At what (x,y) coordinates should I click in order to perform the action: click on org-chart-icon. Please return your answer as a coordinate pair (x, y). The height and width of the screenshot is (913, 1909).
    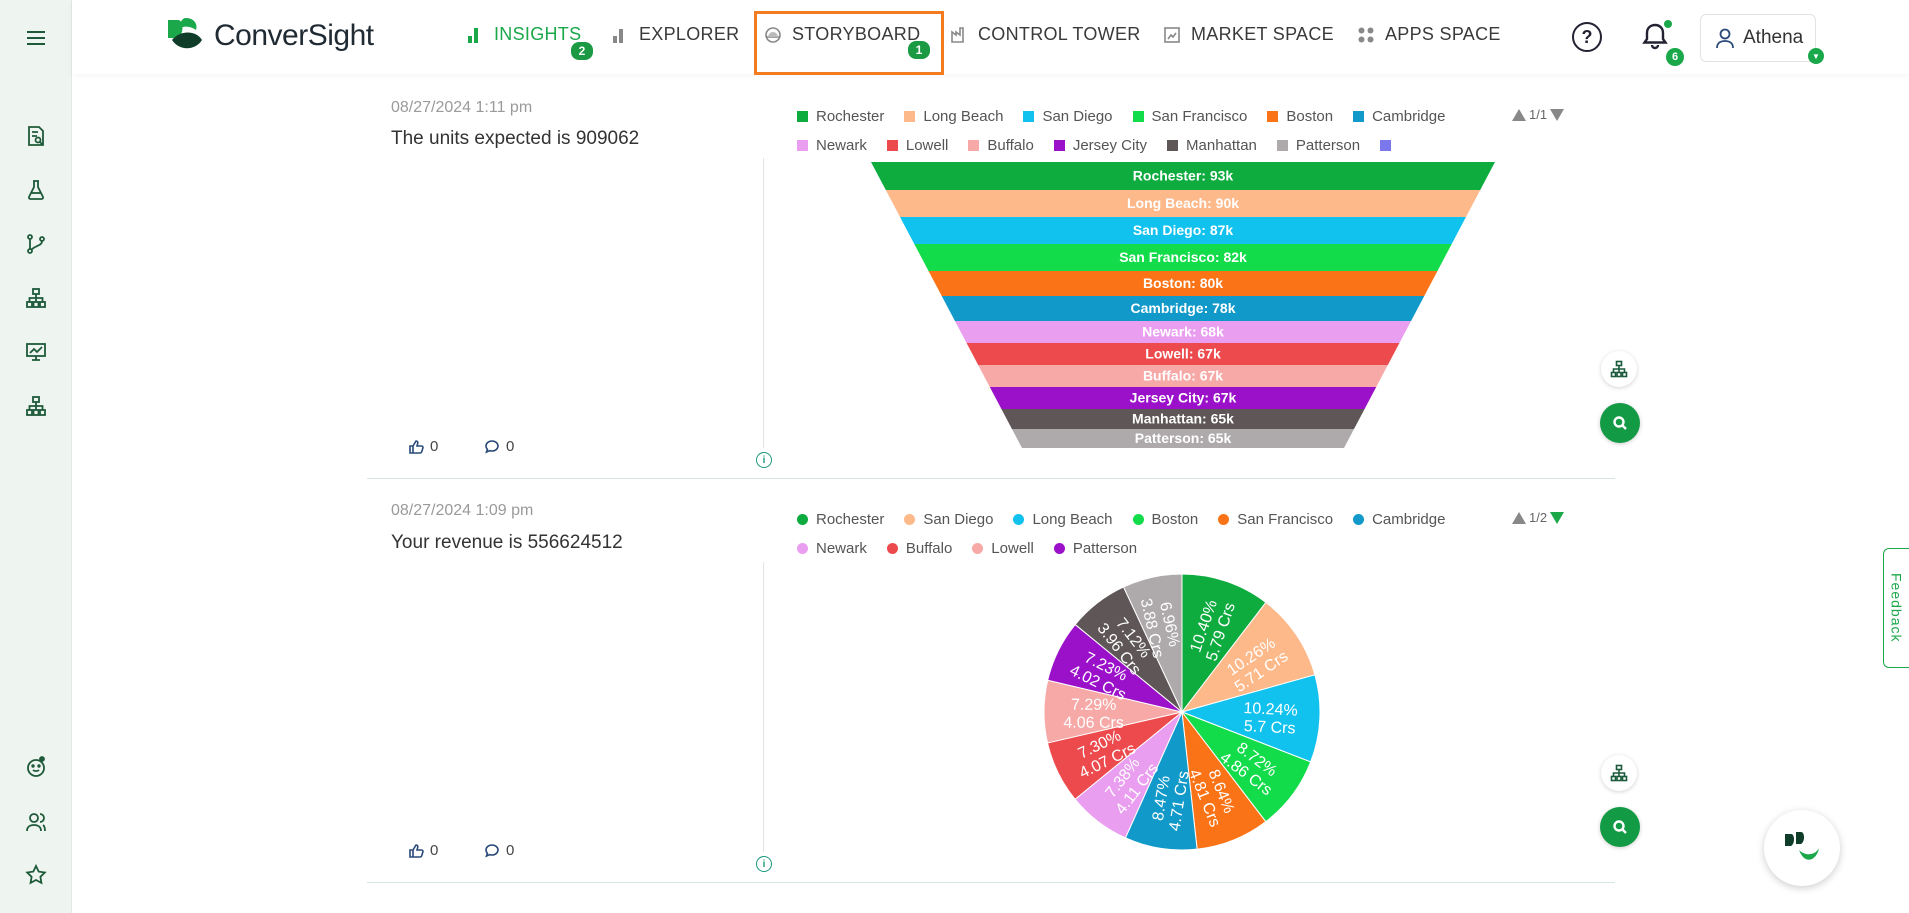
    Looking at the image, I should click on (36, 406).